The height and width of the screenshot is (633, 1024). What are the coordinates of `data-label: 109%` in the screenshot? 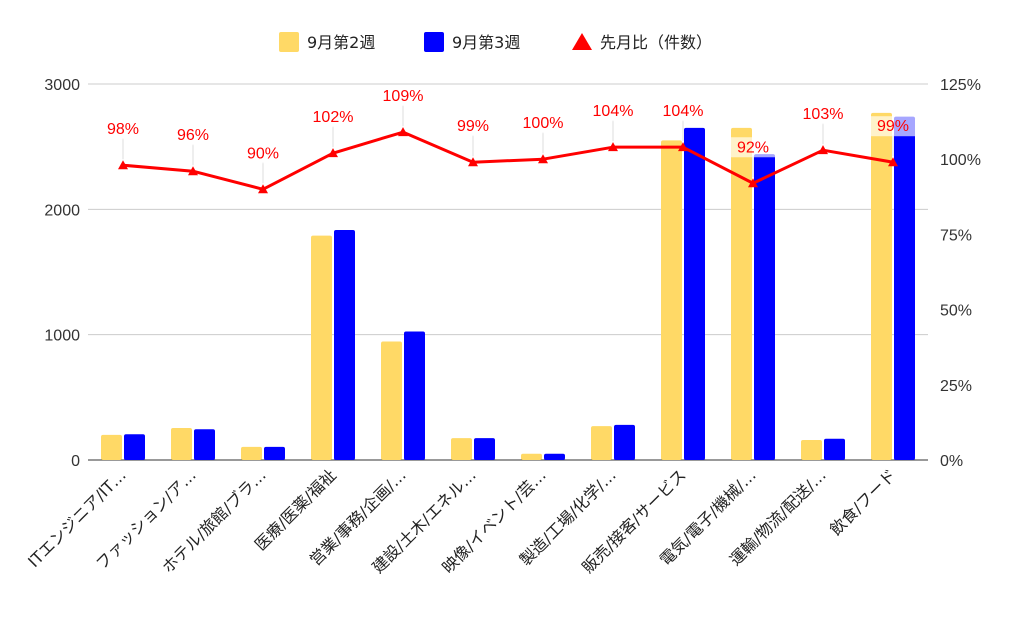 It's located at (403, 96).